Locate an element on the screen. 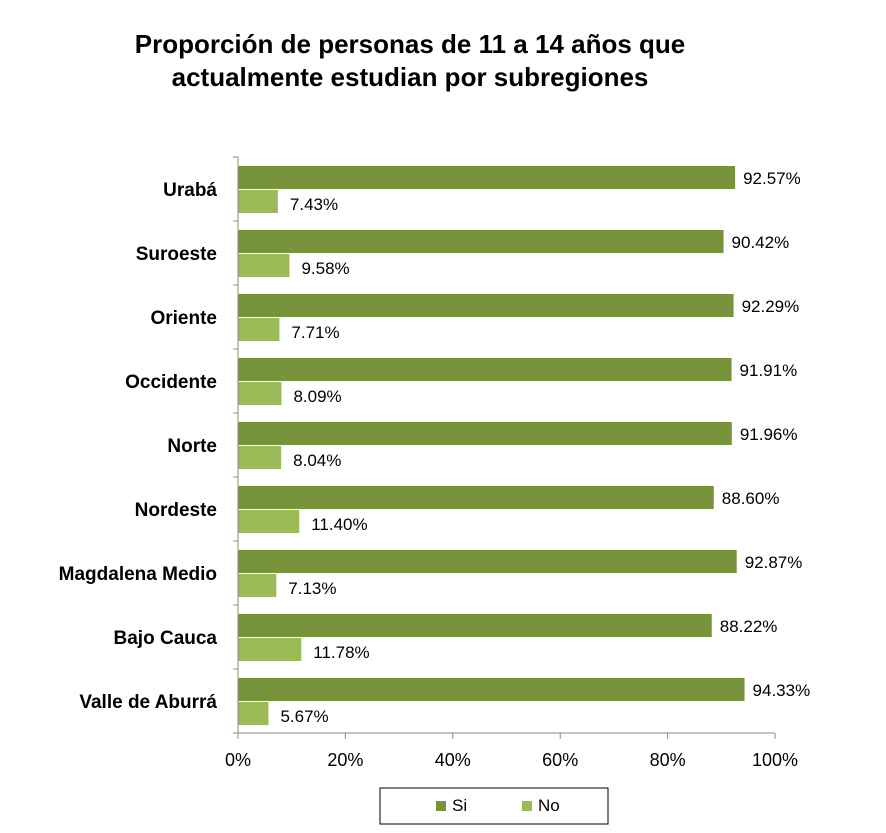 Image resolution: width=886 pixels, height=833 pixels. bar-si-magdalena-medio is located at coordinates (487, 561).